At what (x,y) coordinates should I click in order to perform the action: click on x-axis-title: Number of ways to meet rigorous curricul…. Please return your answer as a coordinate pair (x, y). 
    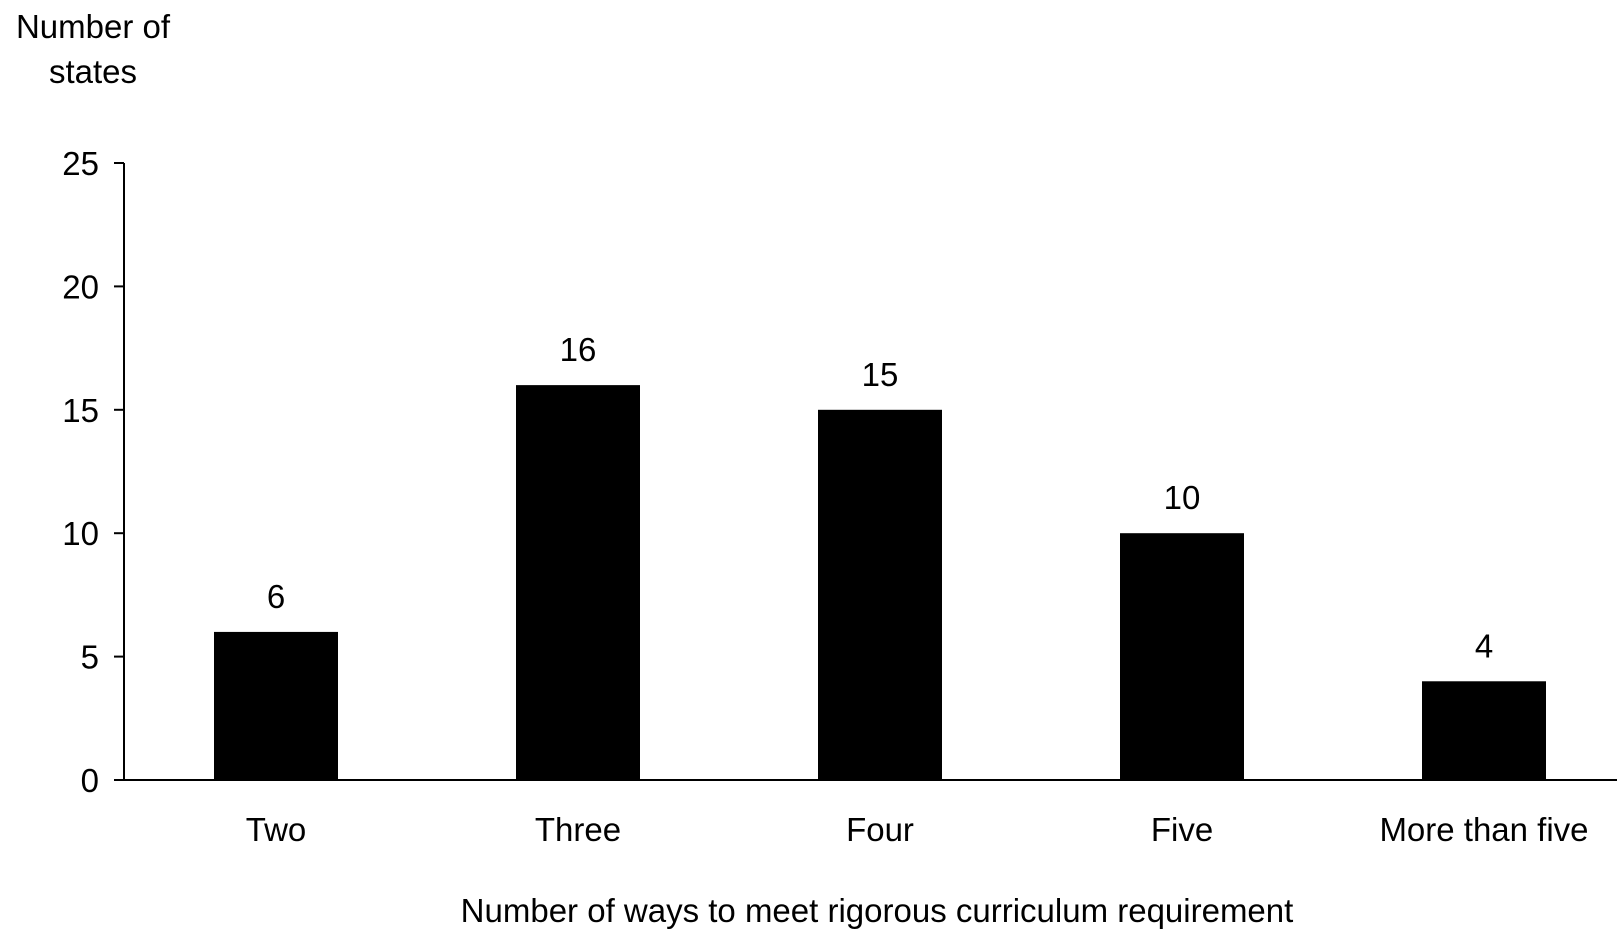
    Looking at the image, I should click on (877, 910).